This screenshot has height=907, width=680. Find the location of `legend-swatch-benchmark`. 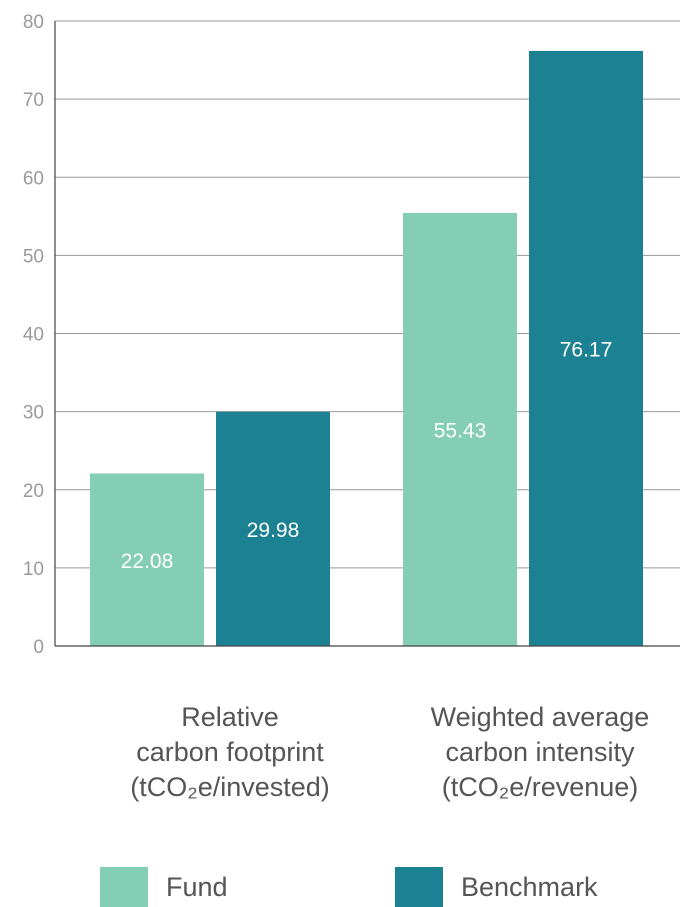

legend-swatch-benchmark is located at coordinates (419, 887).